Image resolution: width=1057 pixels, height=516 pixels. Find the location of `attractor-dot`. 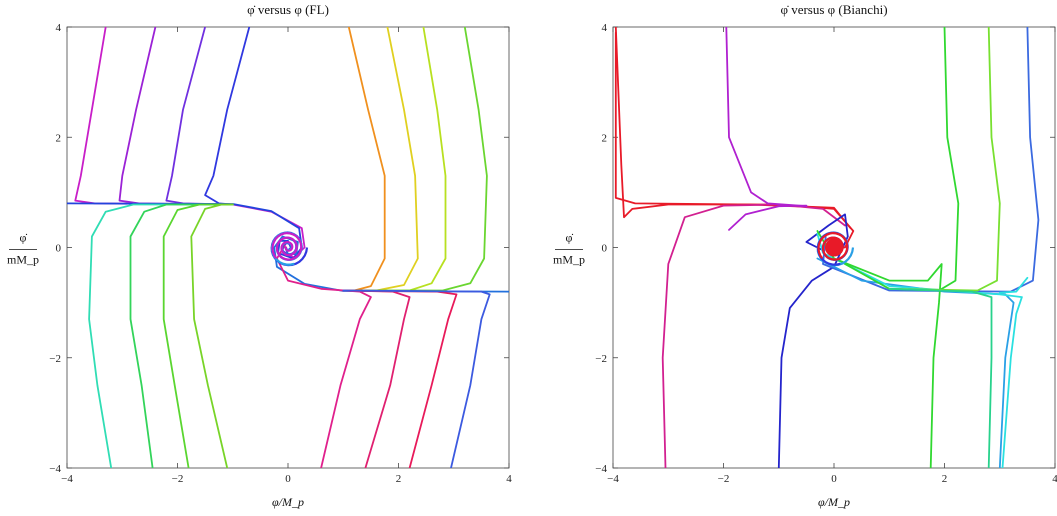

attractor-dot is located at coordinates (834, 247).